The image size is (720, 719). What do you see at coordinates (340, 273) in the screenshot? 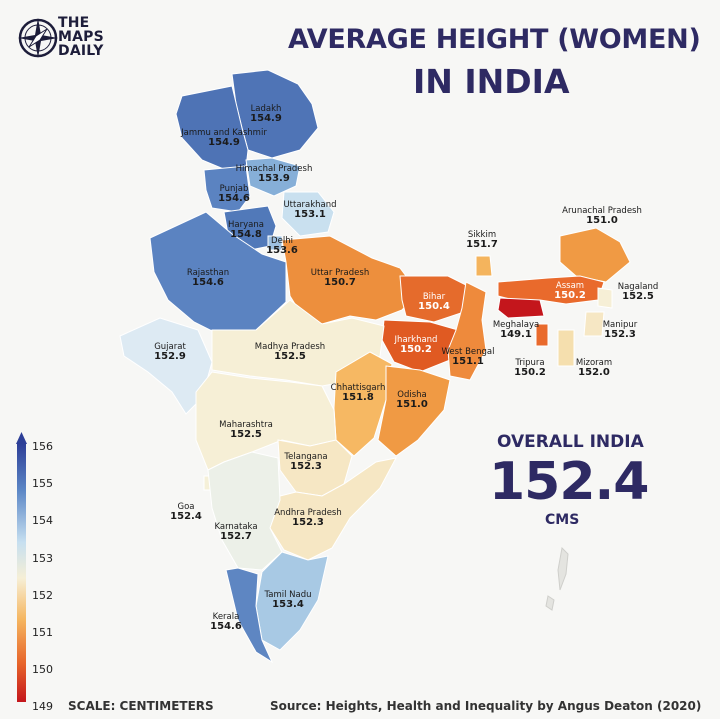
I see `region-name: Uttar Pradesh` at bounding box center [340, 273].